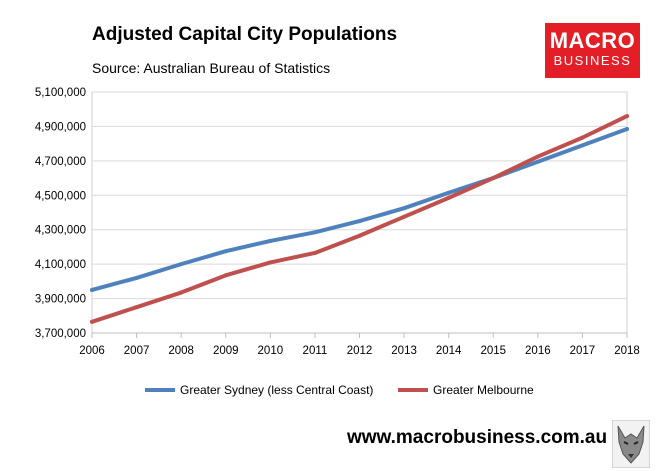 The image size is (660, 471). Describe the element at coordinates (60, 334) in the screenshot. I see `y-tick-label: 3,700,000` at that location.